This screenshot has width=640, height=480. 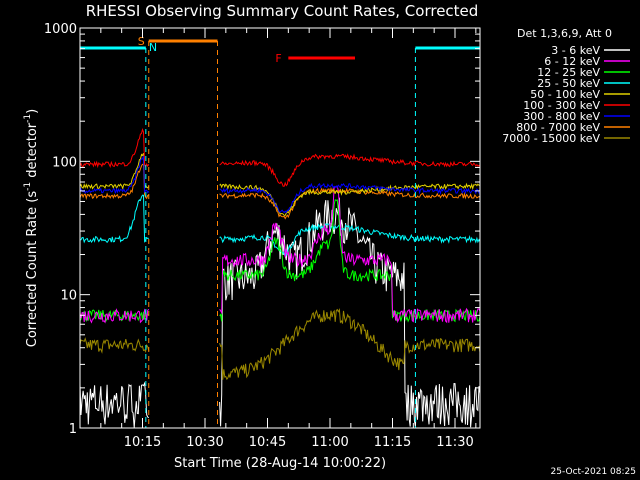 I want to click on timestamp: 25-Oct-2021 08:25, so click(x=593, y=472).